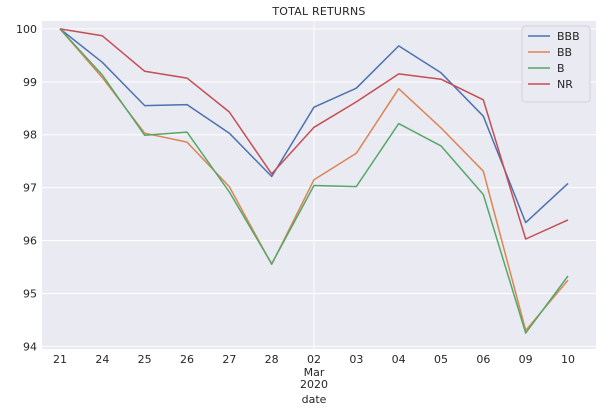 This screenshot has height=411, width=606. I want to click on legend-label: BBB, so click(568, 36).